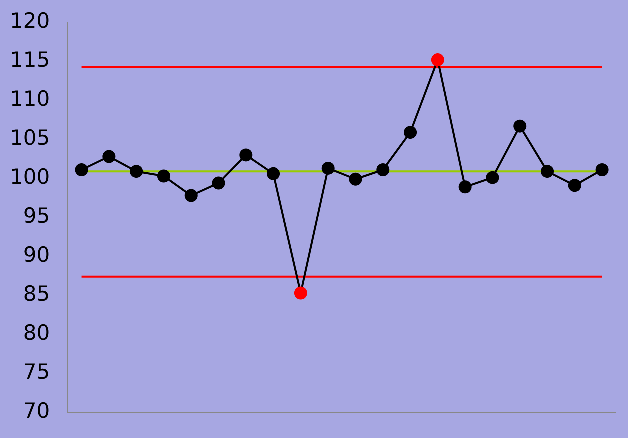 Image resolution: width=628 pixels, height=438 pixels. I want to click on y-tick-label: 110, so click(30, 99).